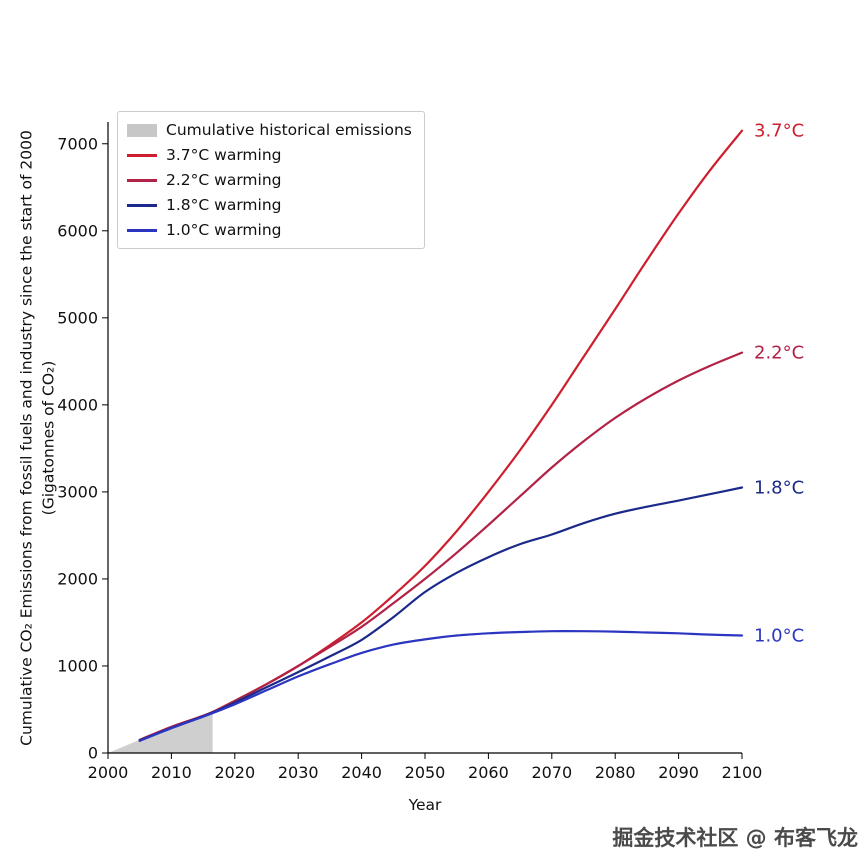 This screenshot has width=864, height=864. What do you see at coordinates (234, 772) in the screenshot?
I see `x-tick-label: 2020` at bounding box center [234, 772].